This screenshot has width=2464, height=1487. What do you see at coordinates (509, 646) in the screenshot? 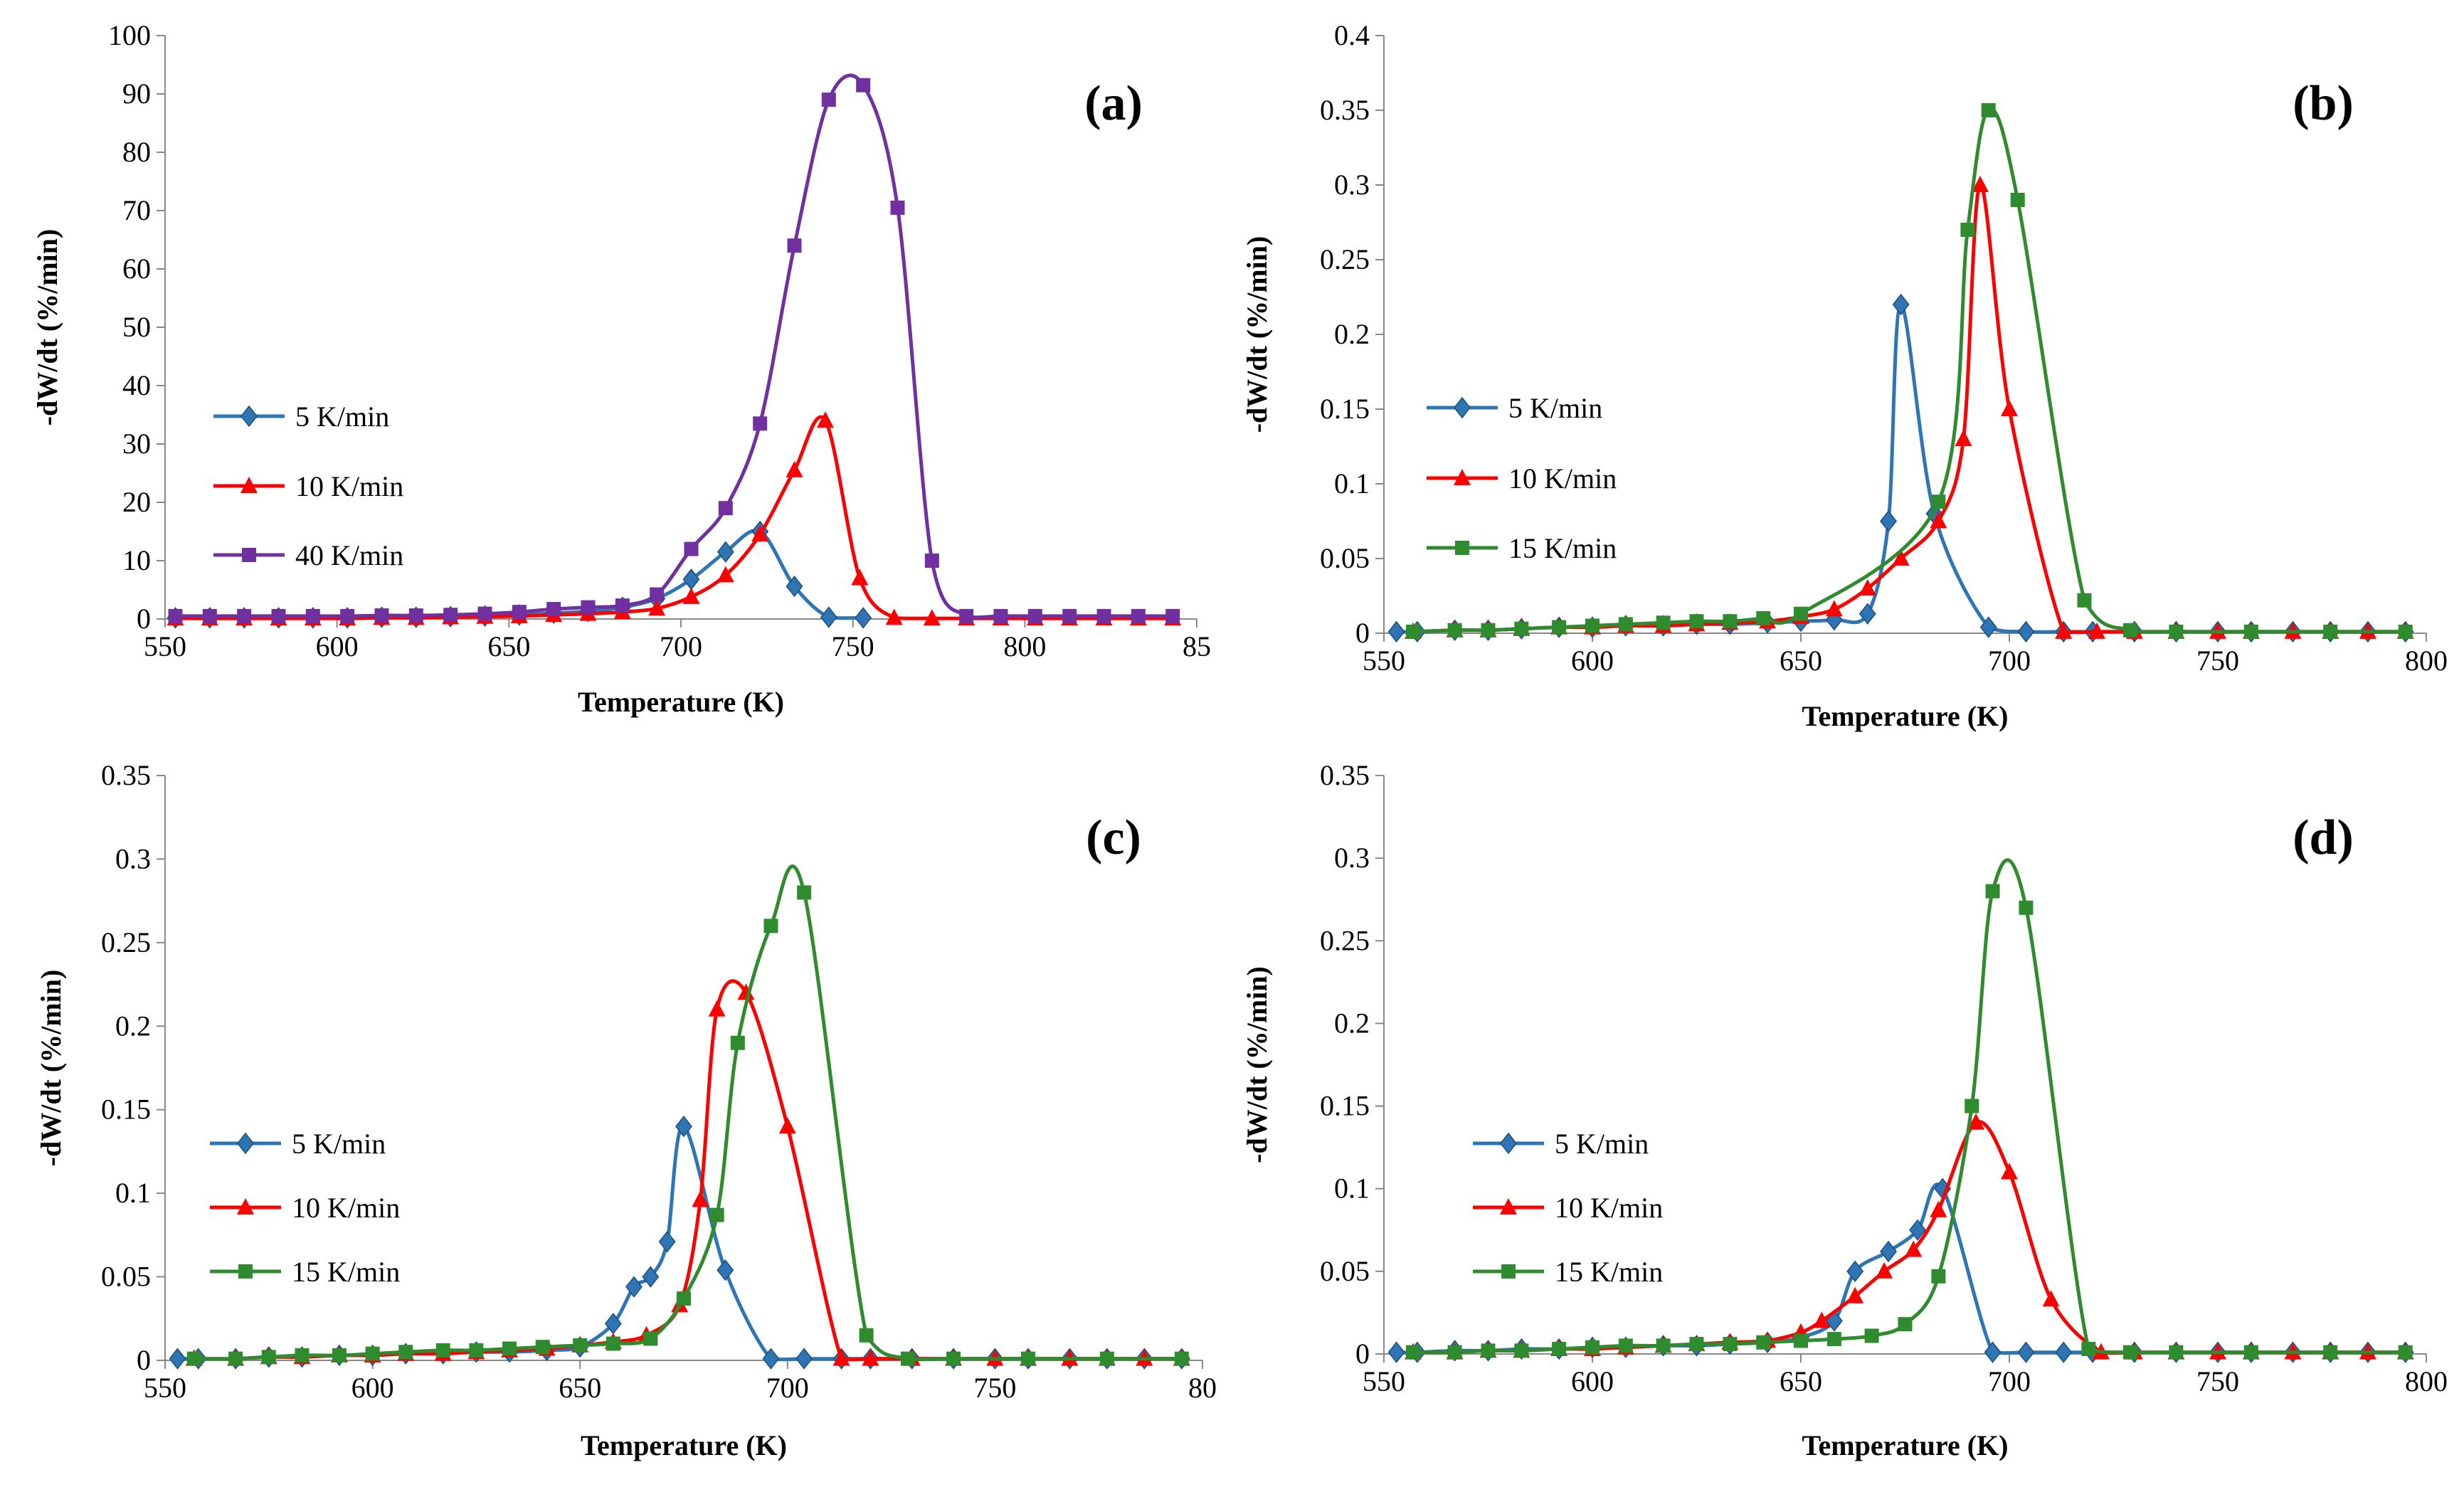
I see `x-tick-label: 650` at bounding box center [509, 646].